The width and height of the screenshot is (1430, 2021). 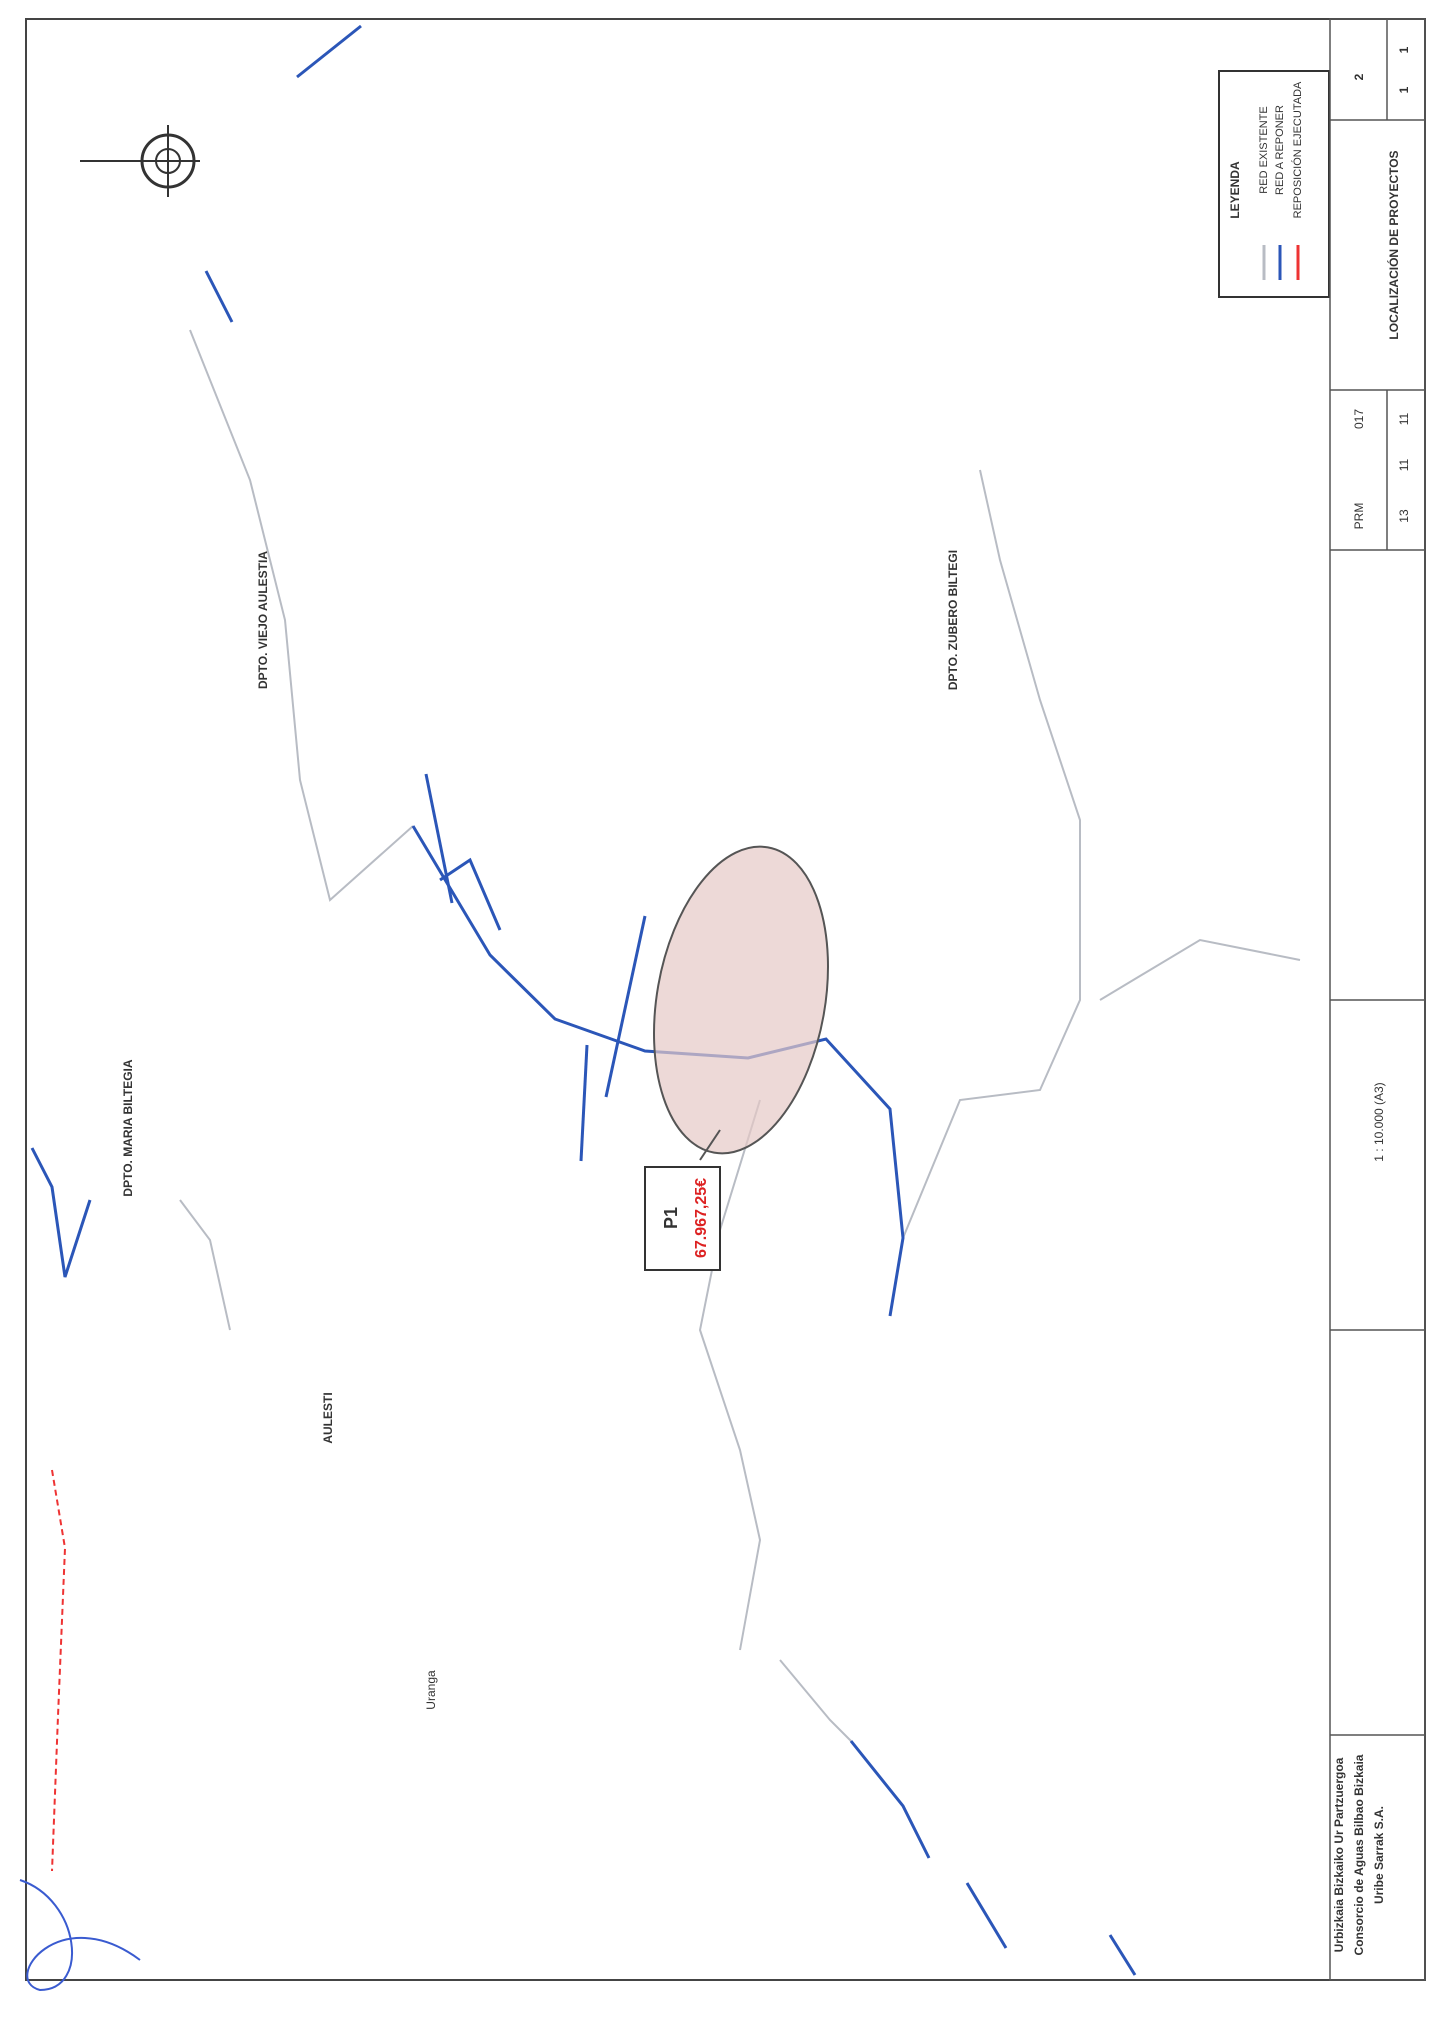 I want to click on sheet-number: 2, so click(x=1359, y=76).